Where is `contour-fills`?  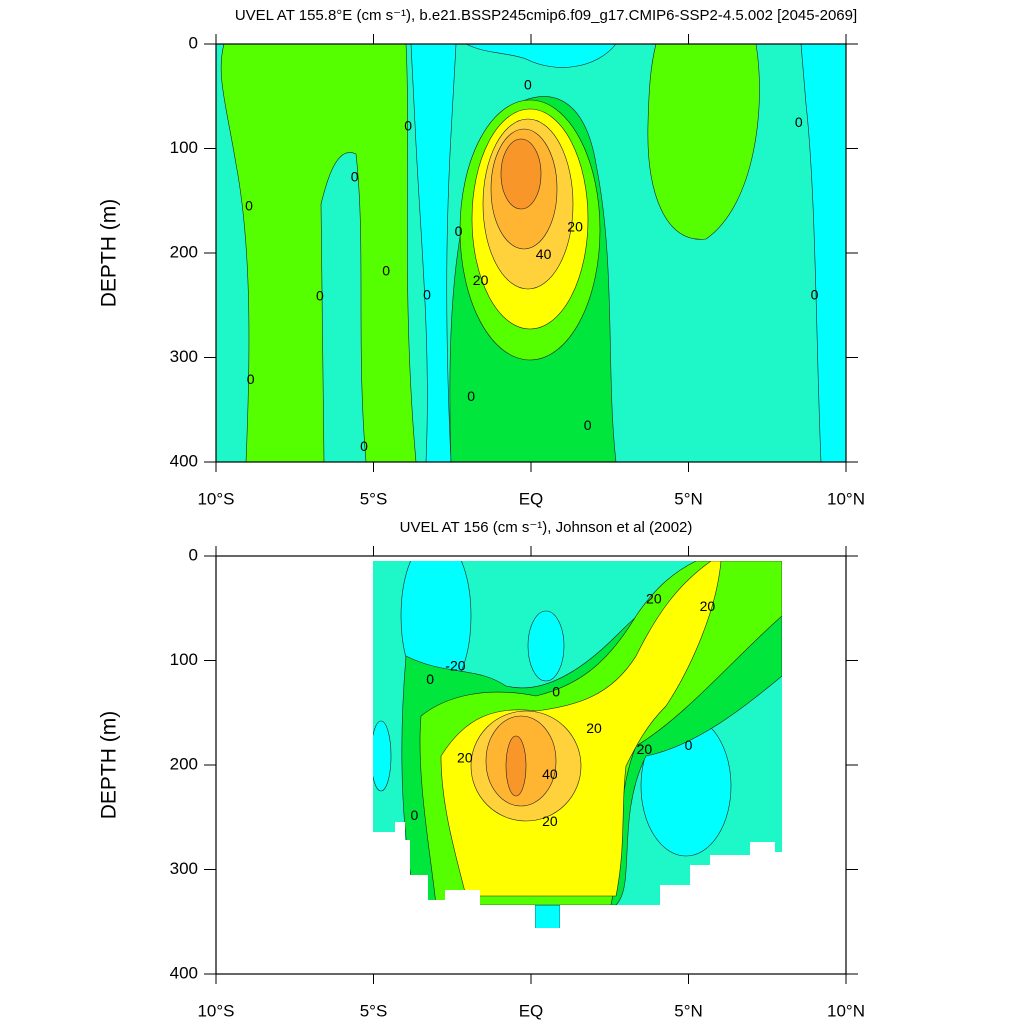 contour-fills is located at coordinates (577, 744).